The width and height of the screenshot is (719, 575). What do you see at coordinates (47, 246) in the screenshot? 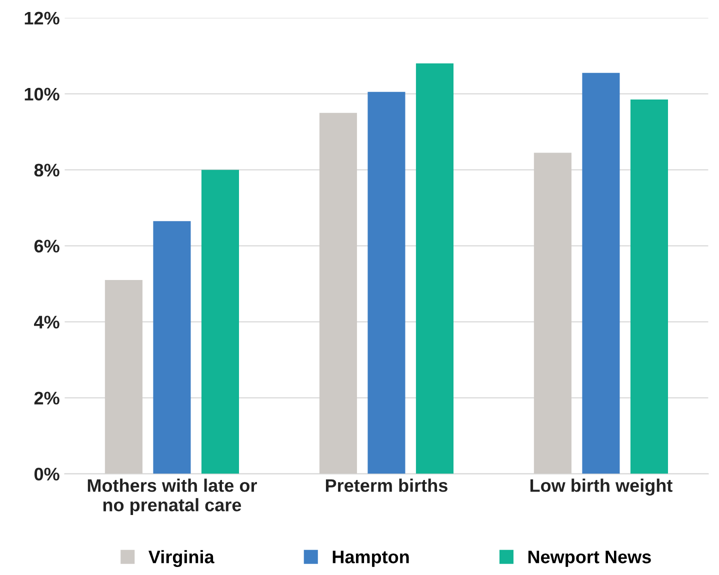
I see `y-tick-label: 6%` at bounding box center [47, 246].